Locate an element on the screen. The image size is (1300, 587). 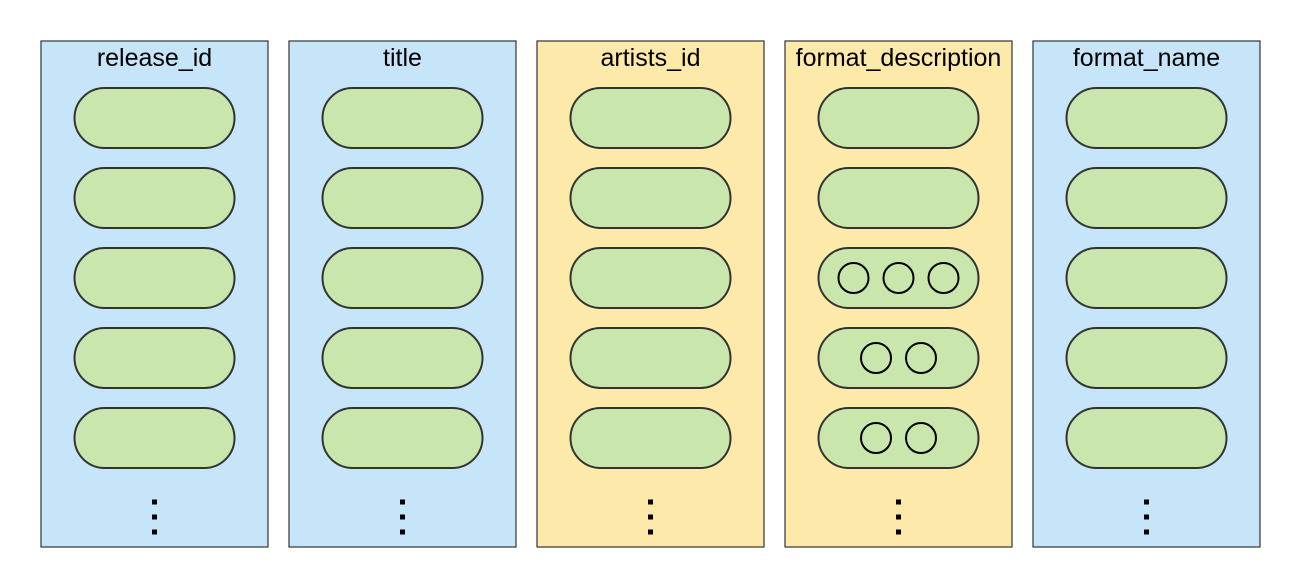
column-title: format_description is located at coordinates (899, 58).